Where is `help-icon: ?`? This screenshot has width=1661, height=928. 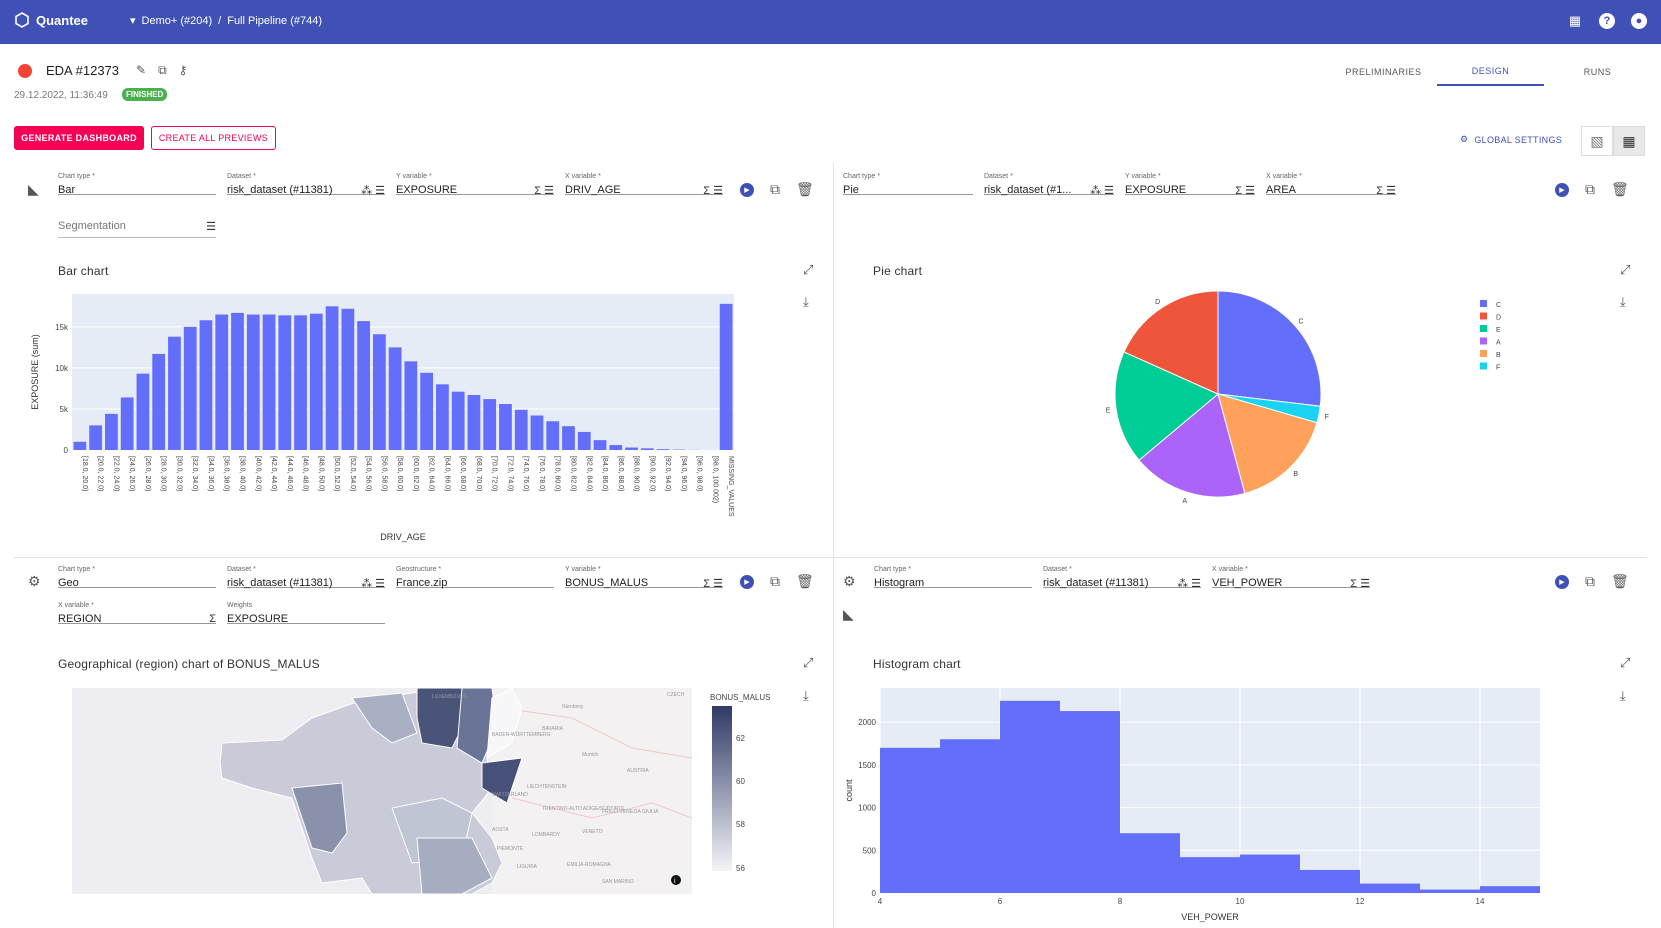 help-icon: ? is located at coordinates (1607, 21).